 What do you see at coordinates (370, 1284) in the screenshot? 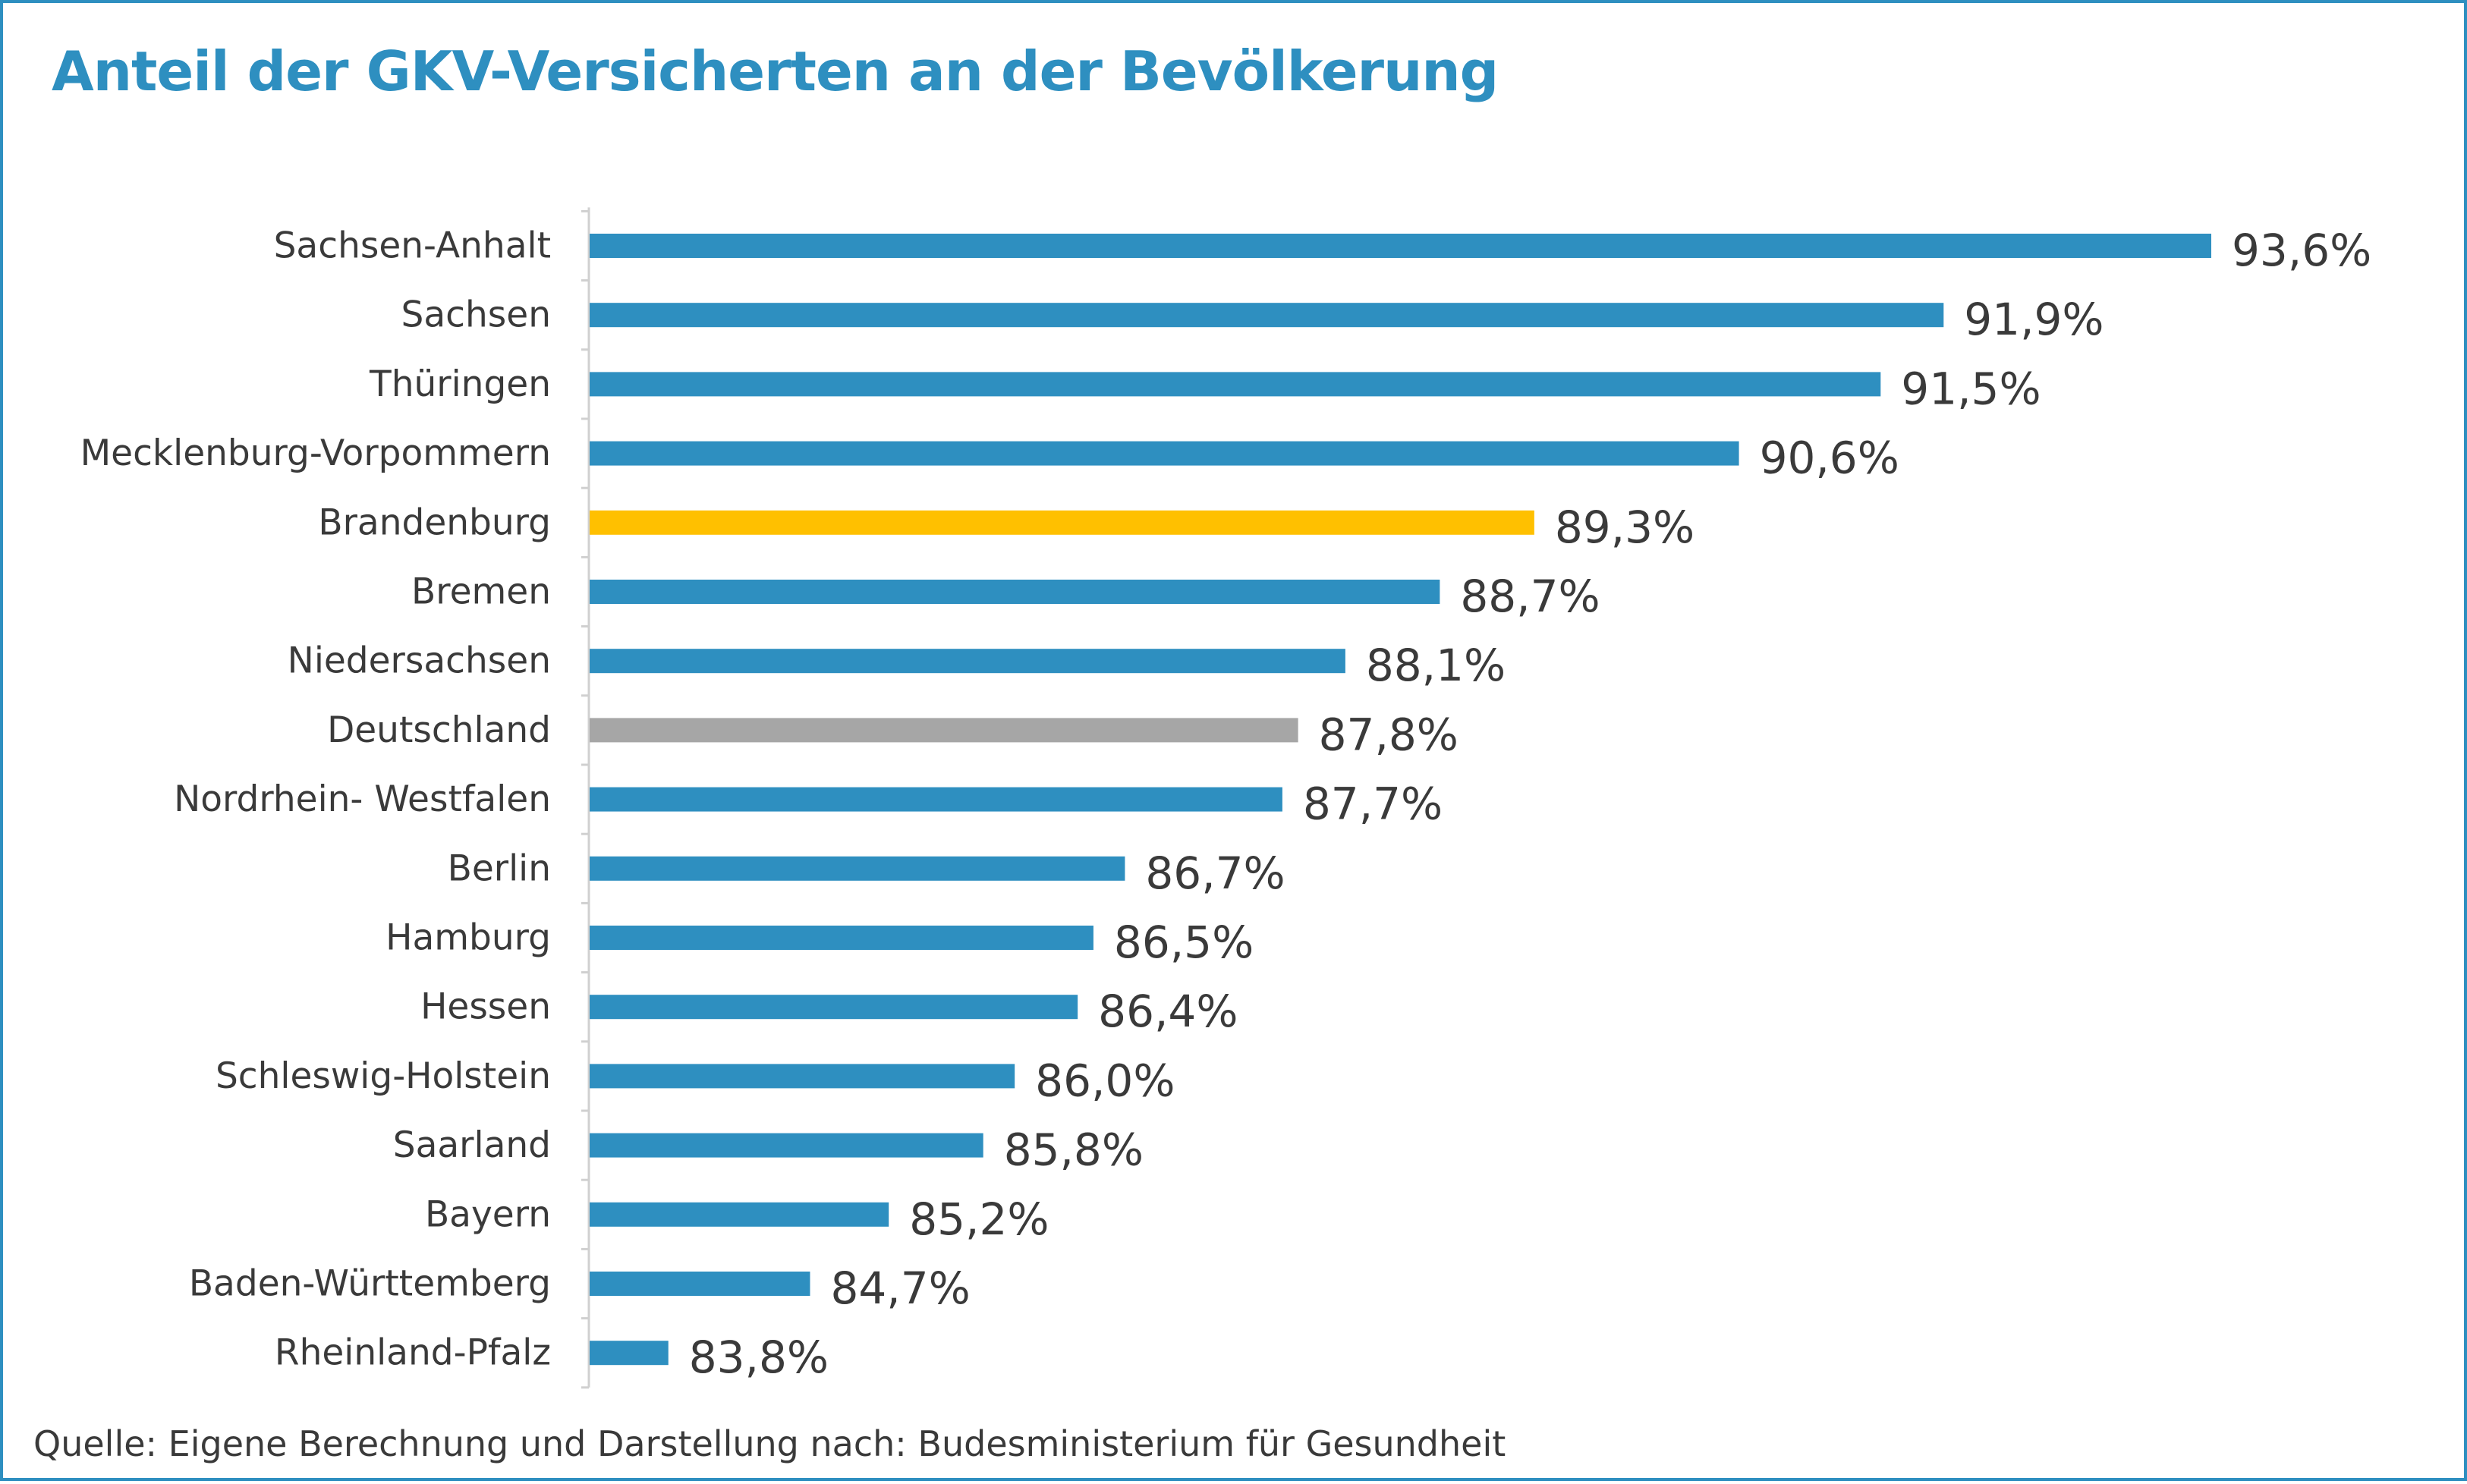
I see `category-label: Baden-Württemberg` at bounding box center [370, 1284].